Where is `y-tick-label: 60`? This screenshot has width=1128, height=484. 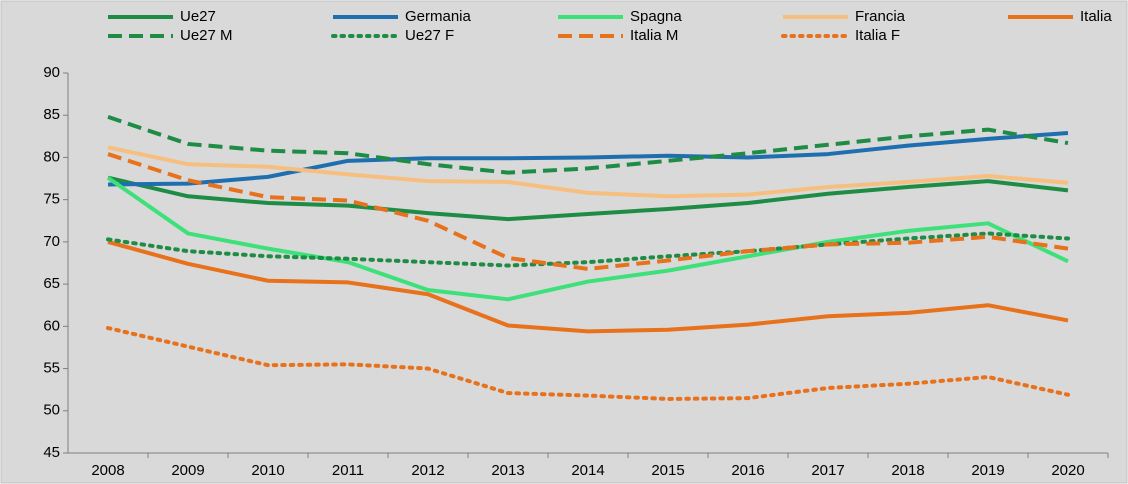
y-tick-label: 60 is located at coordinates (51, 325).